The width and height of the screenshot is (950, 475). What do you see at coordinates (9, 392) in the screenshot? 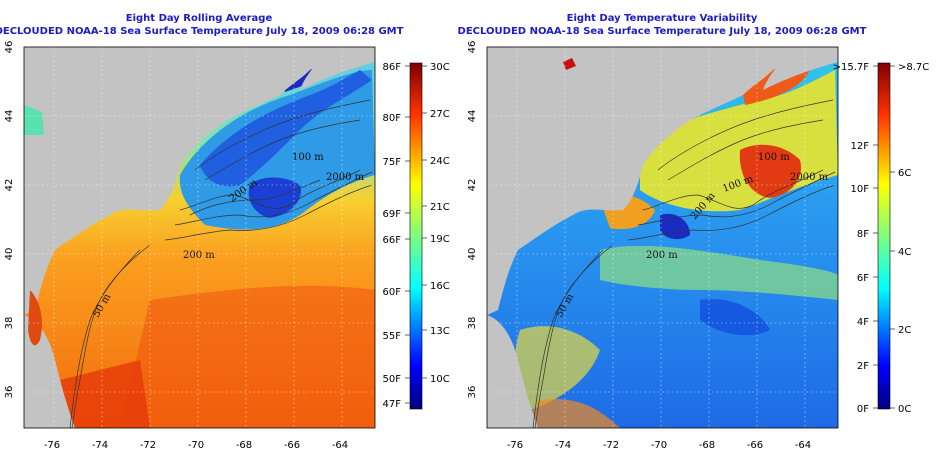
I see `left-y-tick: 36` at bounding box center [9, 392].